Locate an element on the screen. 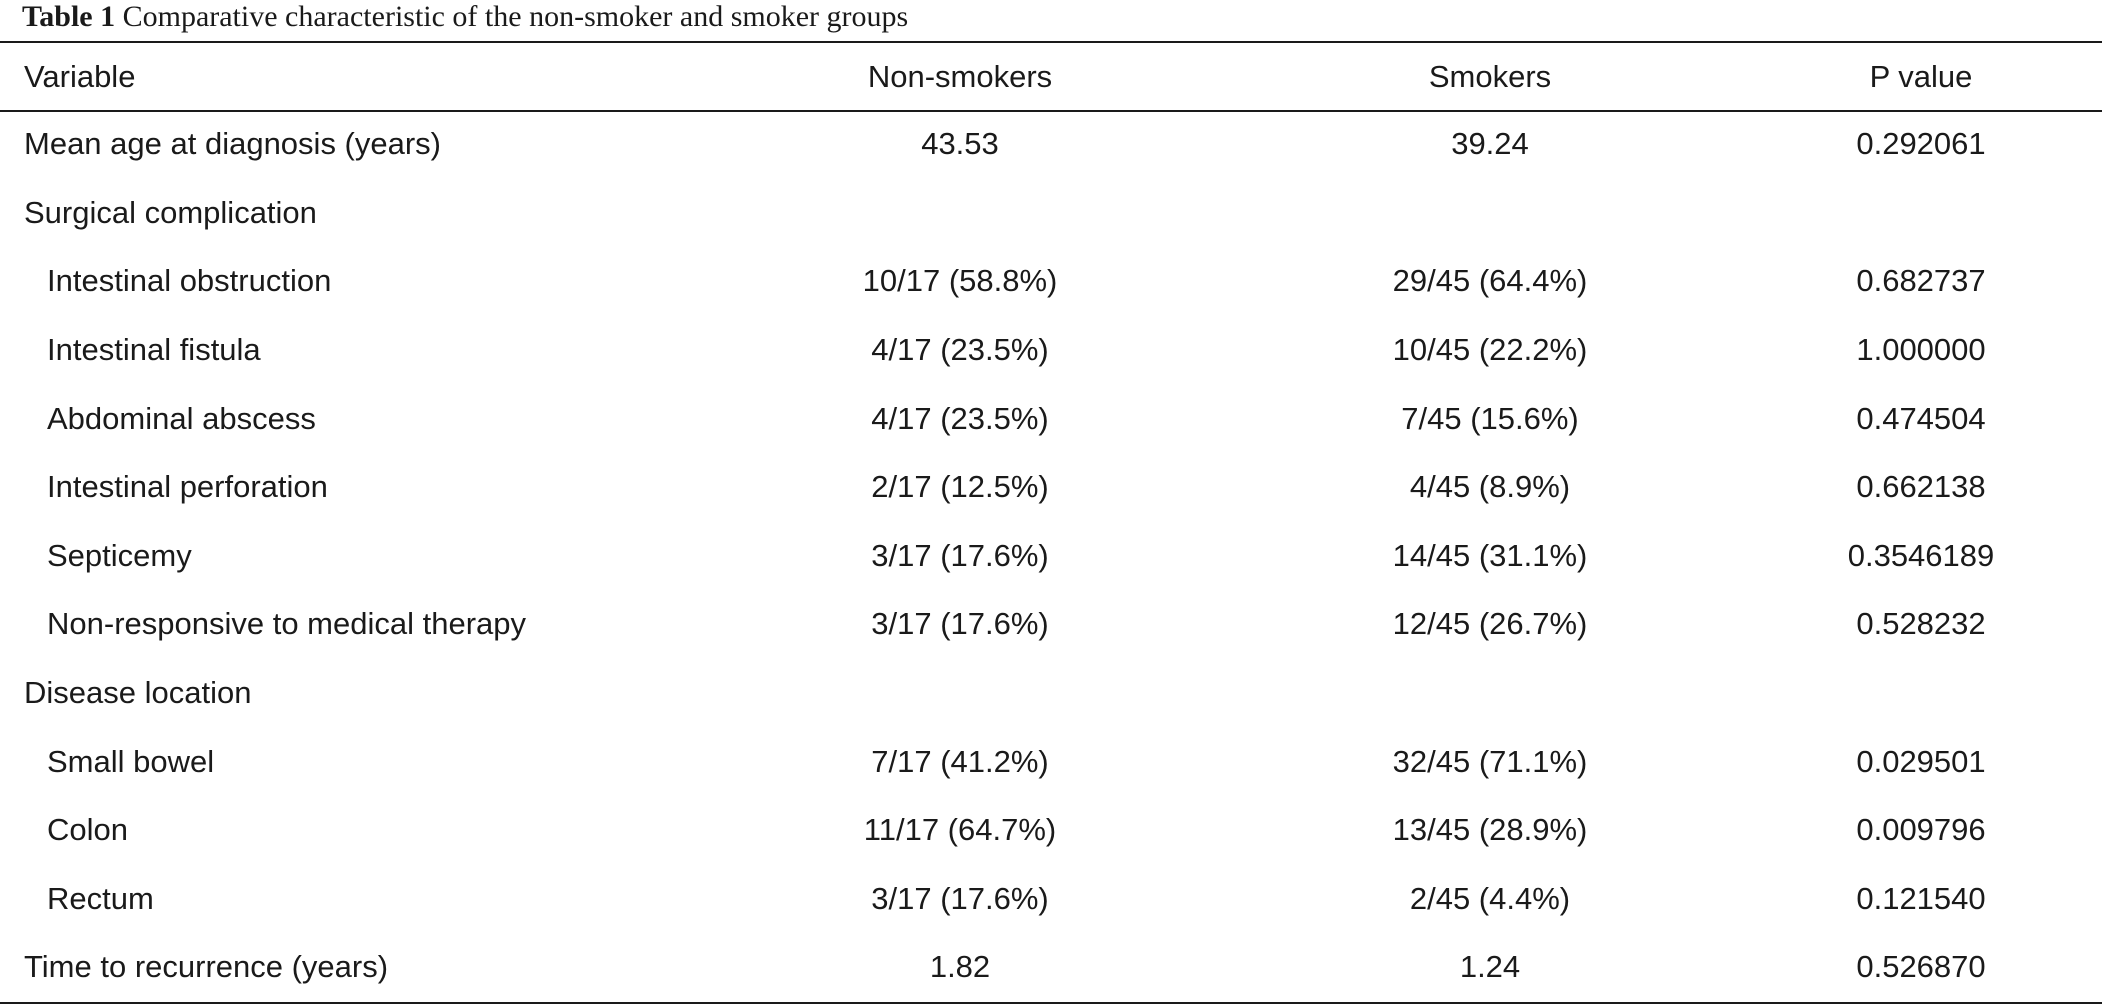 This screenshot has height=1006, width=2102. table-bottom-rule is located at coordinates (1051, 1003).